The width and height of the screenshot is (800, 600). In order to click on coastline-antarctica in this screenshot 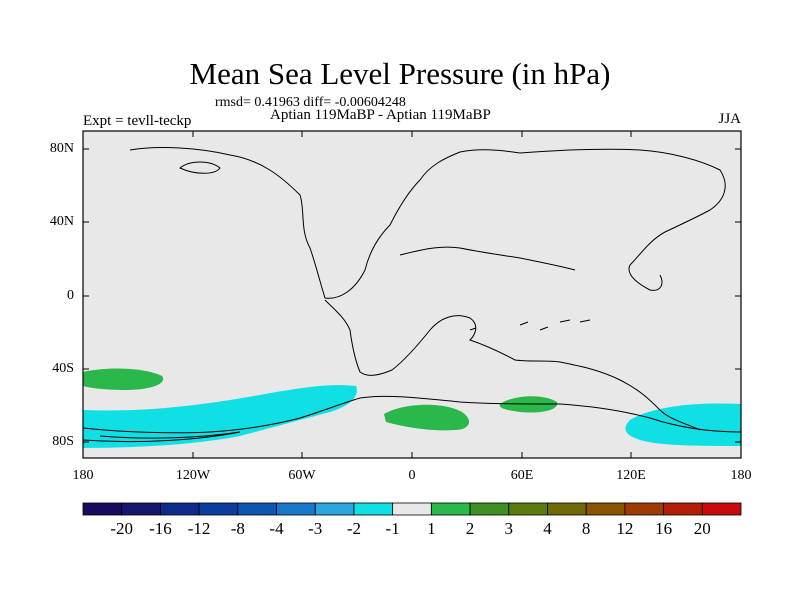, I will do `click(412, 414)`.